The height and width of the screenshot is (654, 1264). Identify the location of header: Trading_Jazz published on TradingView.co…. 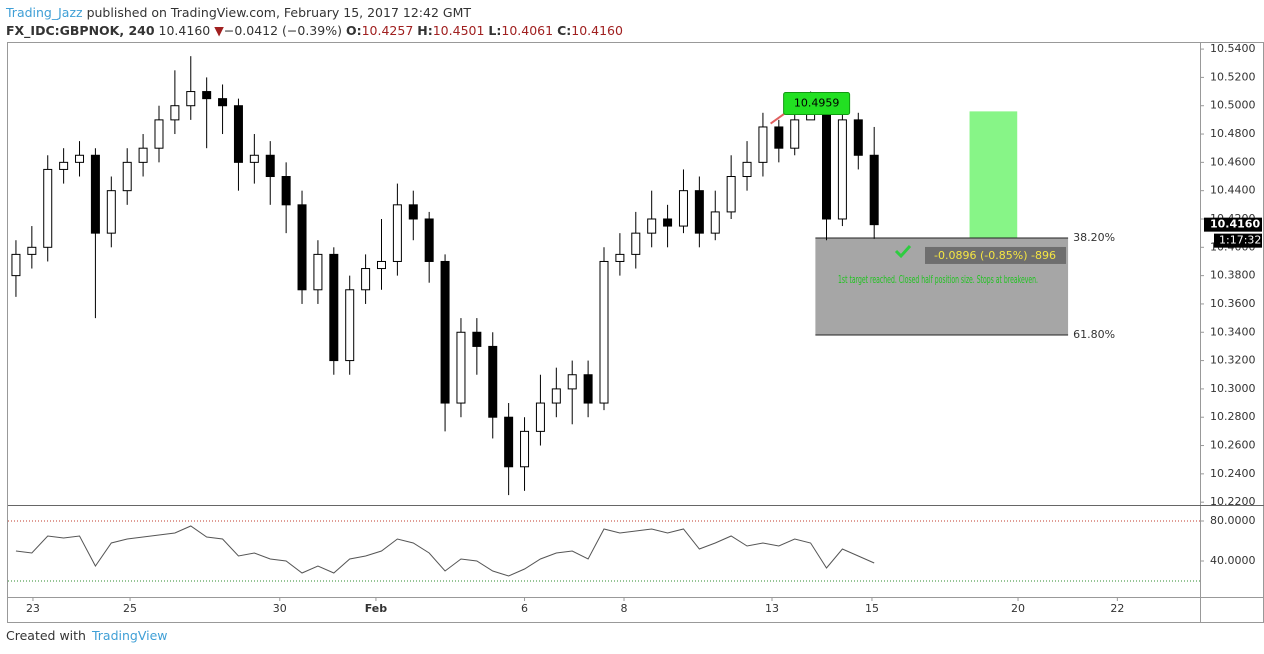
(314, 22).